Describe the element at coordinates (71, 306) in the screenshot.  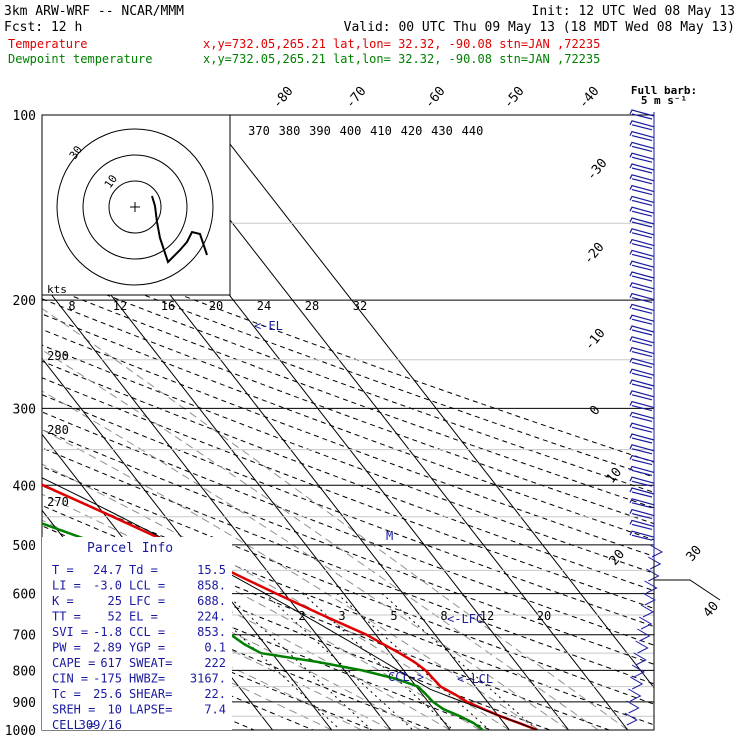
I see `hodograph-speed-tick: 8` at that location.